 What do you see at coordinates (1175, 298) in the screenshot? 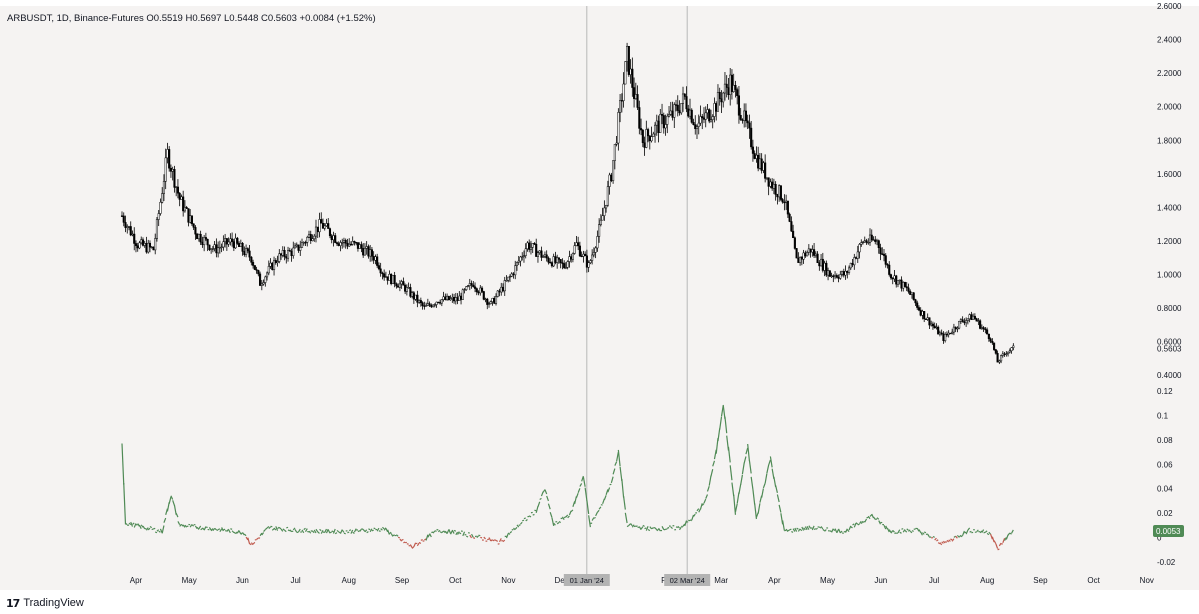
I see `price-axis` at bounding box center [1175, 298].